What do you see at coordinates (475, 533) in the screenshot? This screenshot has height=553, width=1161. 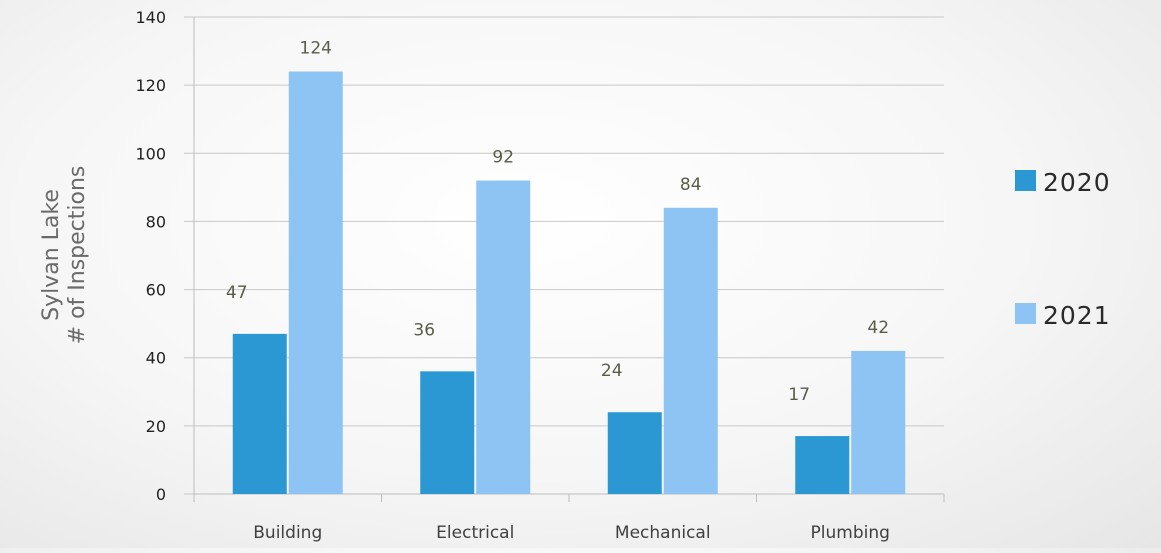 I see `x-tick-label-electrical: Electrical` at bounding box center [475, 533].